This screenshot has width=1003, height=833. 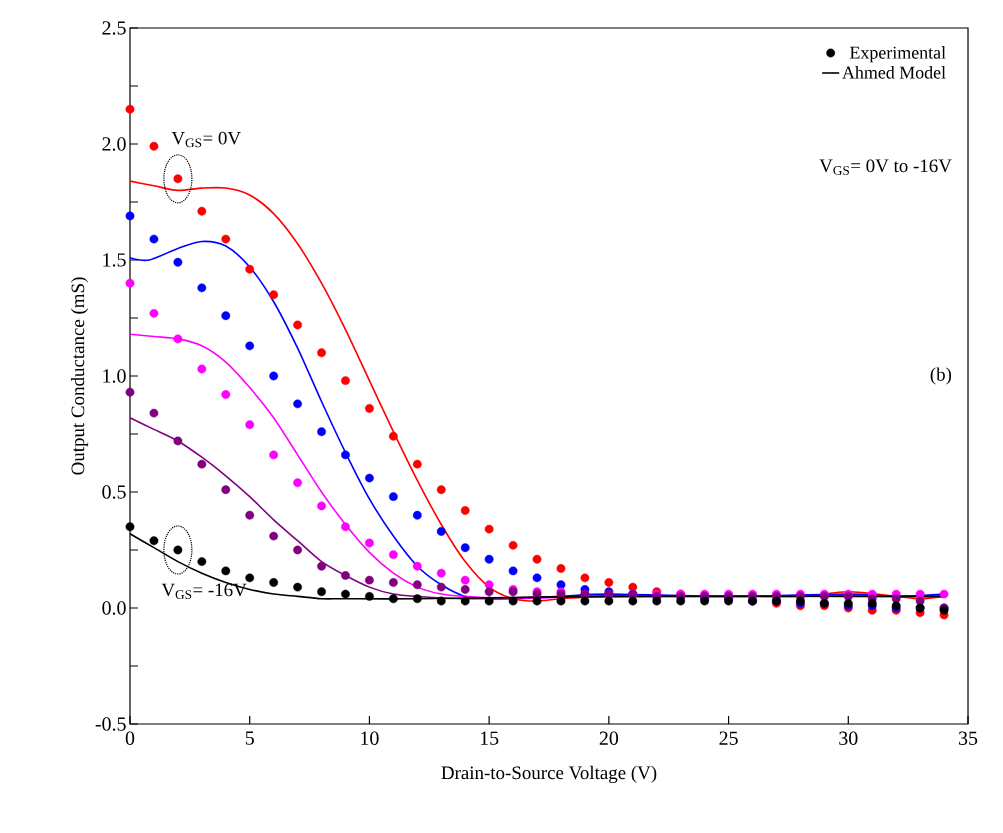 What do you see at coordinates (110, 724) in the screenshot?
I see `y-tick-label: -0.5` at bounding box center [110, 724].